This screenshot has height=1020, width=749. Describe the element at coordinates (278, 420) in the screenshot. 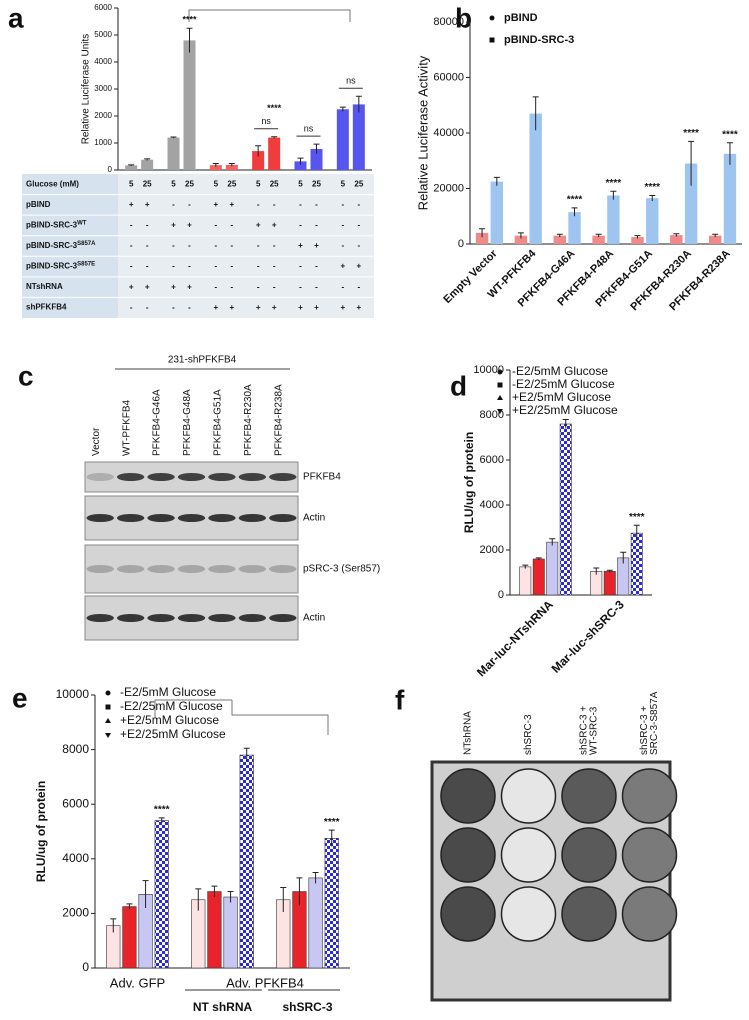

I see `lane-label: PFKFB4-R238A` at that location.